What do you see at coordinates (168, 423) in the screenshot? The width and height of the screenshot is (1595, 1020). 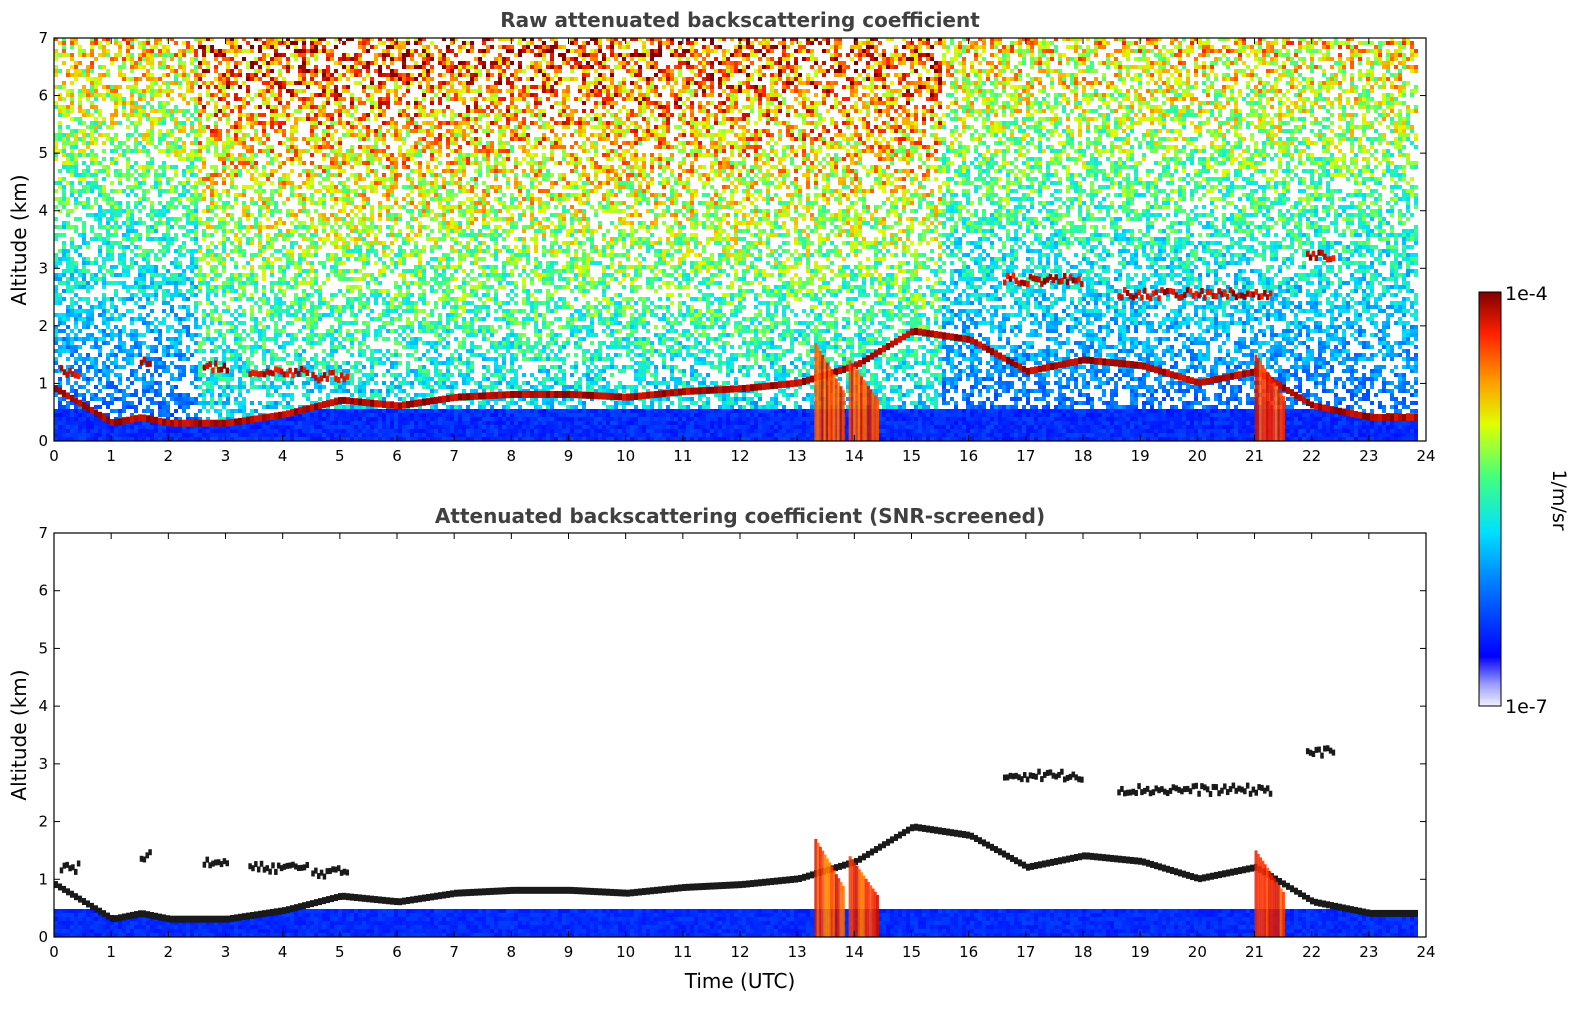 I see `aerosol-layer-cell` at bounding box center [168, 423].